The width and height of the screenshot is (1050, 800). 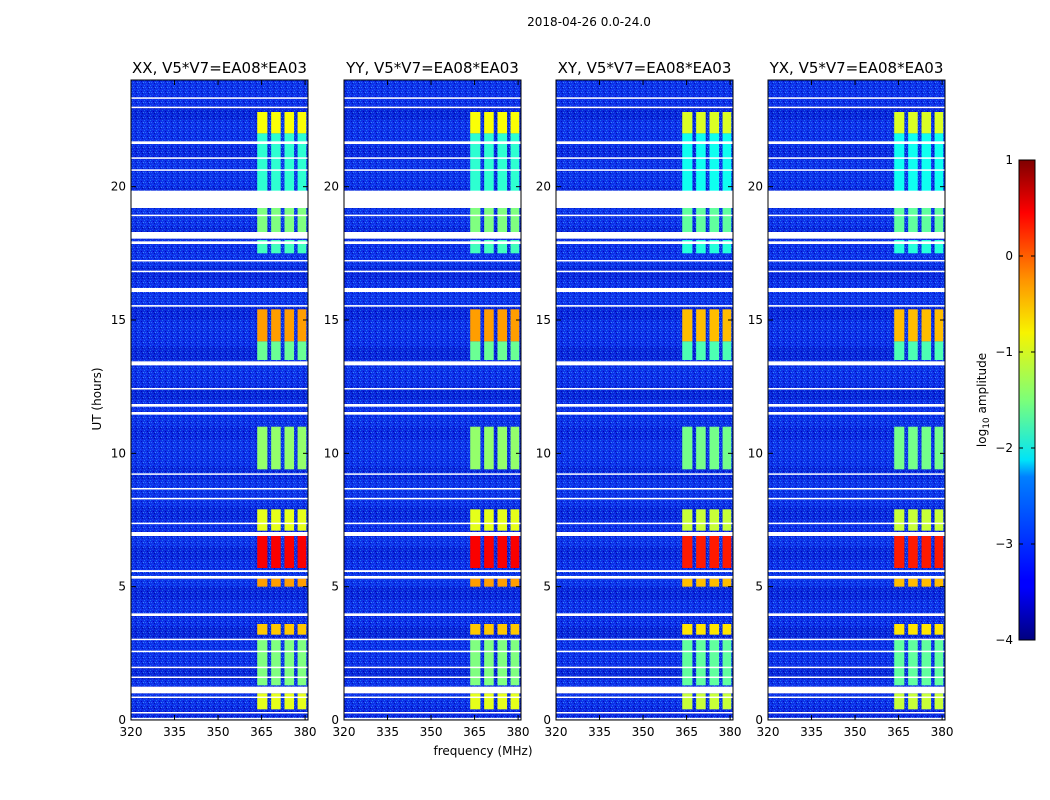 What do you see at coordinates (547, 720) in the screenshot?
I see `y-tick-label: 0` at bounding box center [547, 720].